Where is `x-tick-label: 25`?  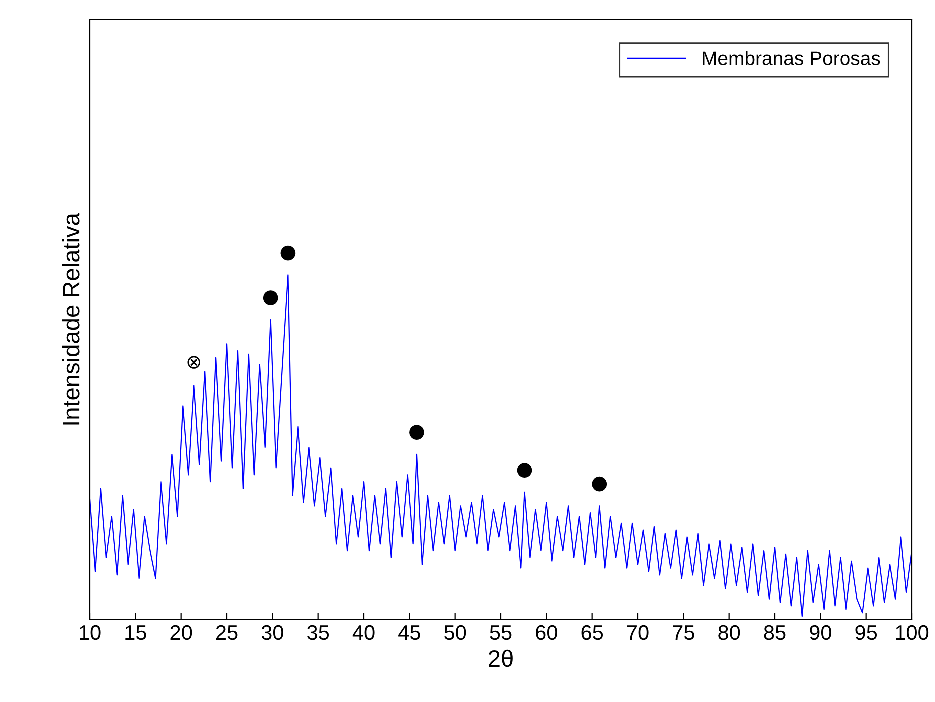 x-tick-label: 25 is located at coordinates (227, 632).